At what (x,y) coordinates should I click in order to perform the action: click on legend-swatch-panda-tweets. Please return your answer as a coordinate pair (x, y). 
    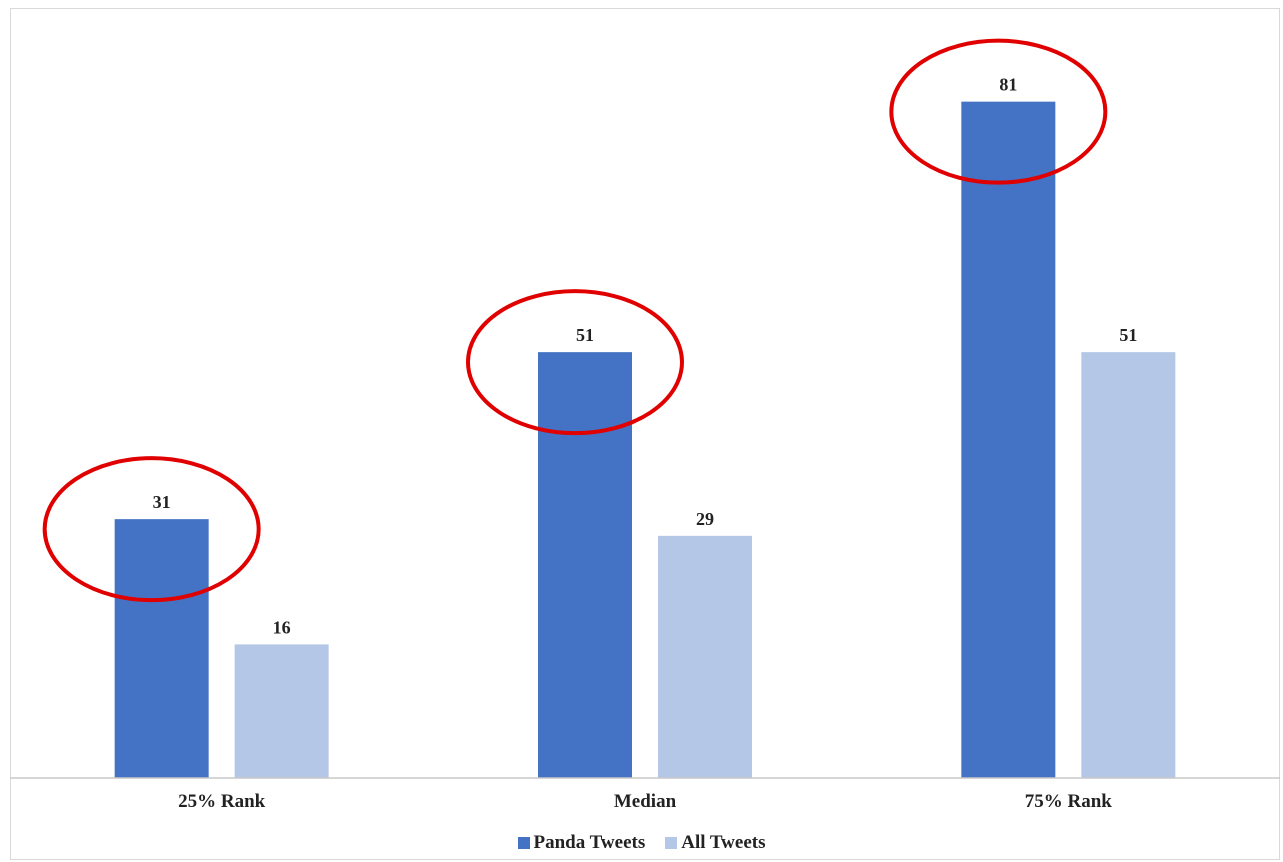
    Looking at the image, I should click on (523, 843).